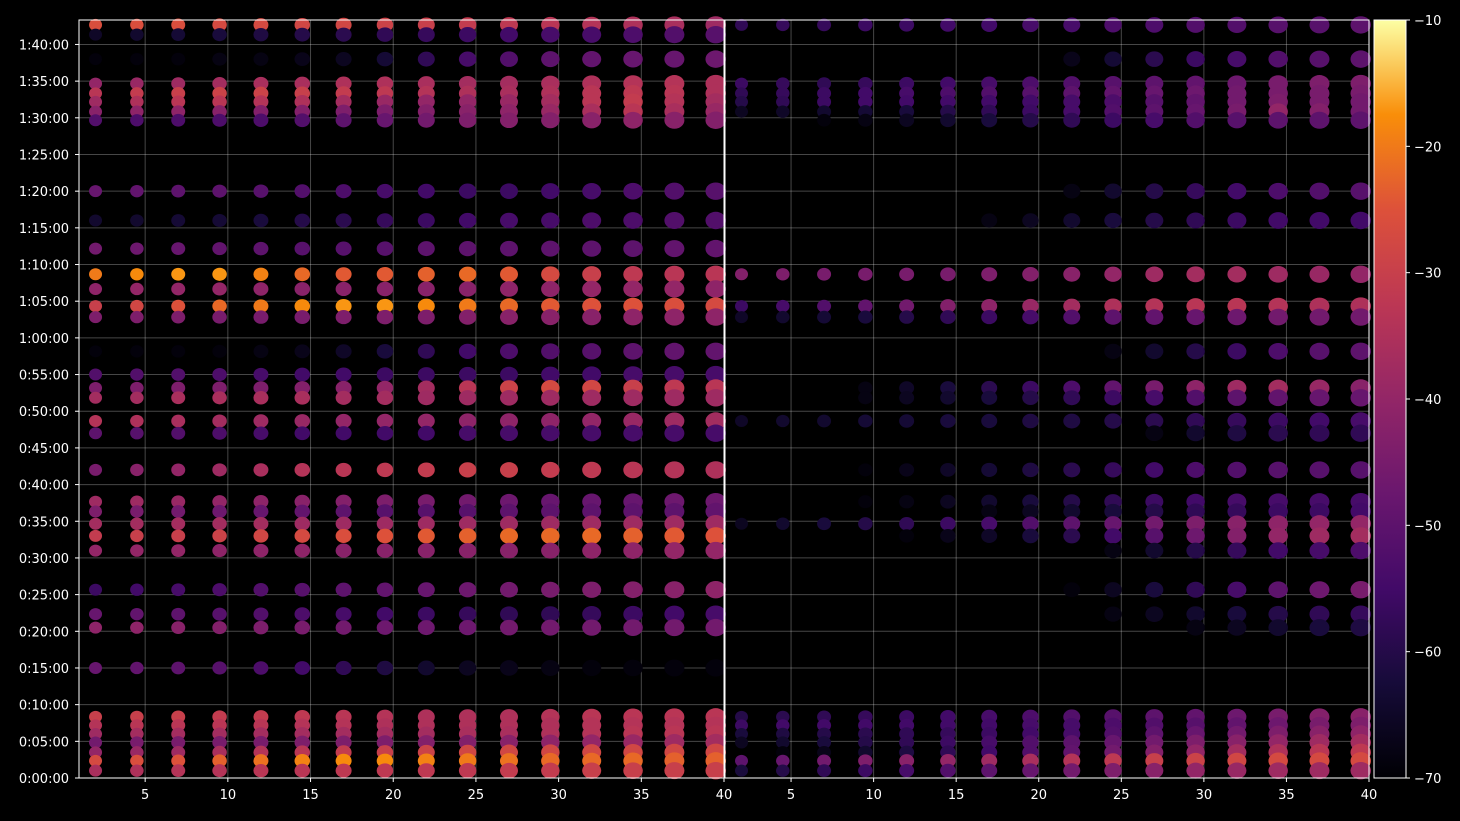 The height and width of the screenshot is (821, 1460). Describe the element at coordinates (44, 376) in the screenshot. I see `y-tick-label: 0:55:00` at that location.